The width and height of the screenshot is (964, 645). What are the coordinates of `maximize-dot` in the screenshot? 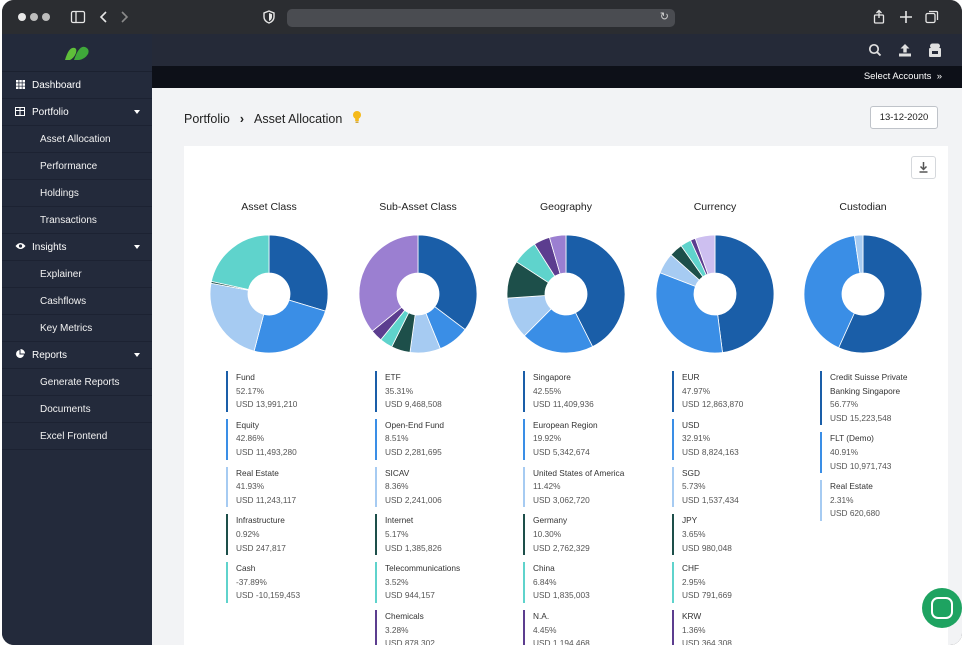 It's located at (46, 17).